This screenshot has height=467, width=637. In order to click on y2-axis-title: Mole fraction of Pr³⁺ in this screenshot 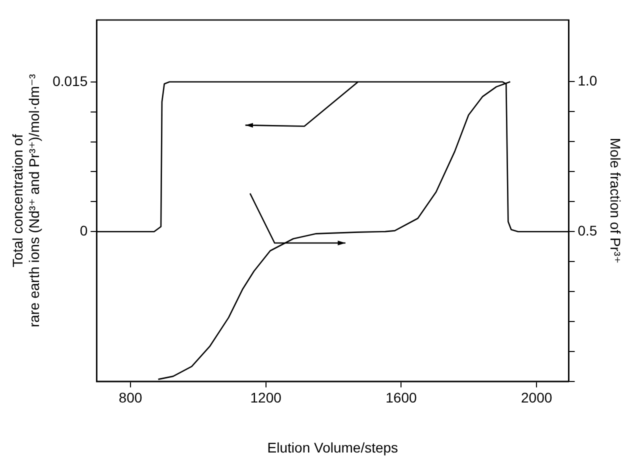, I will do `click(616, 201)`.